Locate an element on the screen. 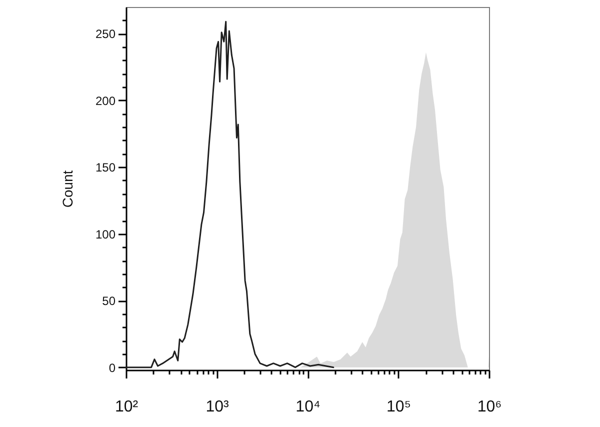 This screenshot has width=600, height=427. y-tick-label: 250 is located at coordinates (105, 34).